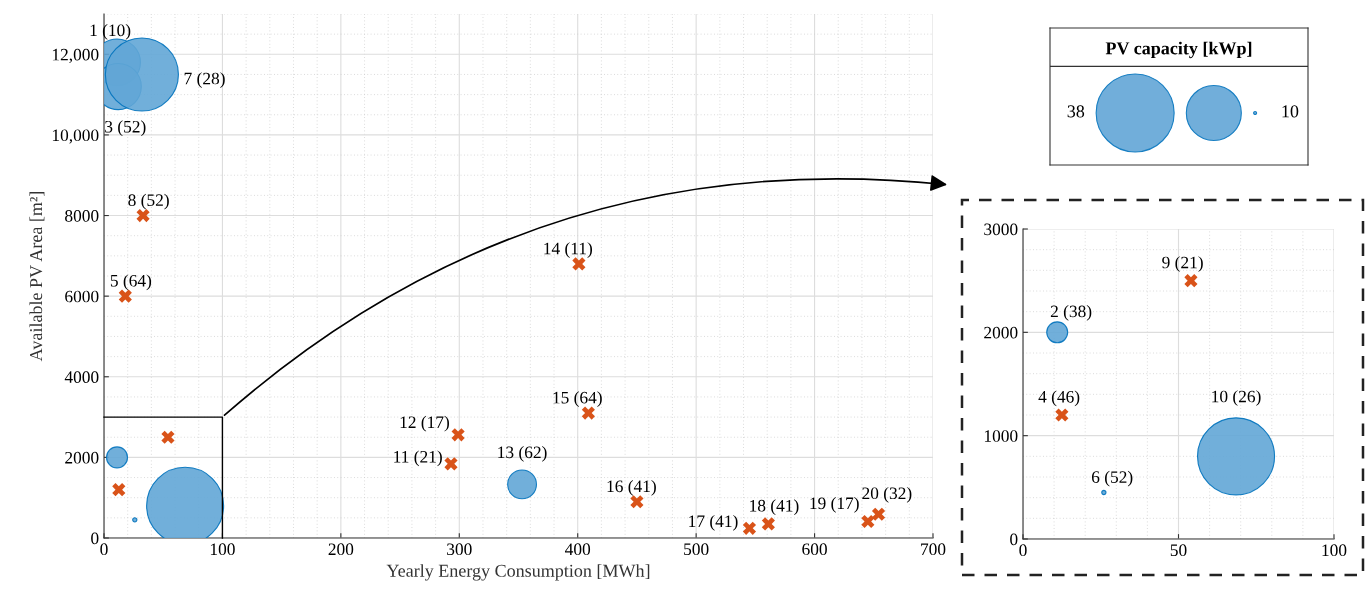 The width and height of the screenshot is (1367, 605). What do you see at coordinates (1001, 229) in the screenshot?
I see `y-tick-label: 3000` at bounding box center [1001, 229].